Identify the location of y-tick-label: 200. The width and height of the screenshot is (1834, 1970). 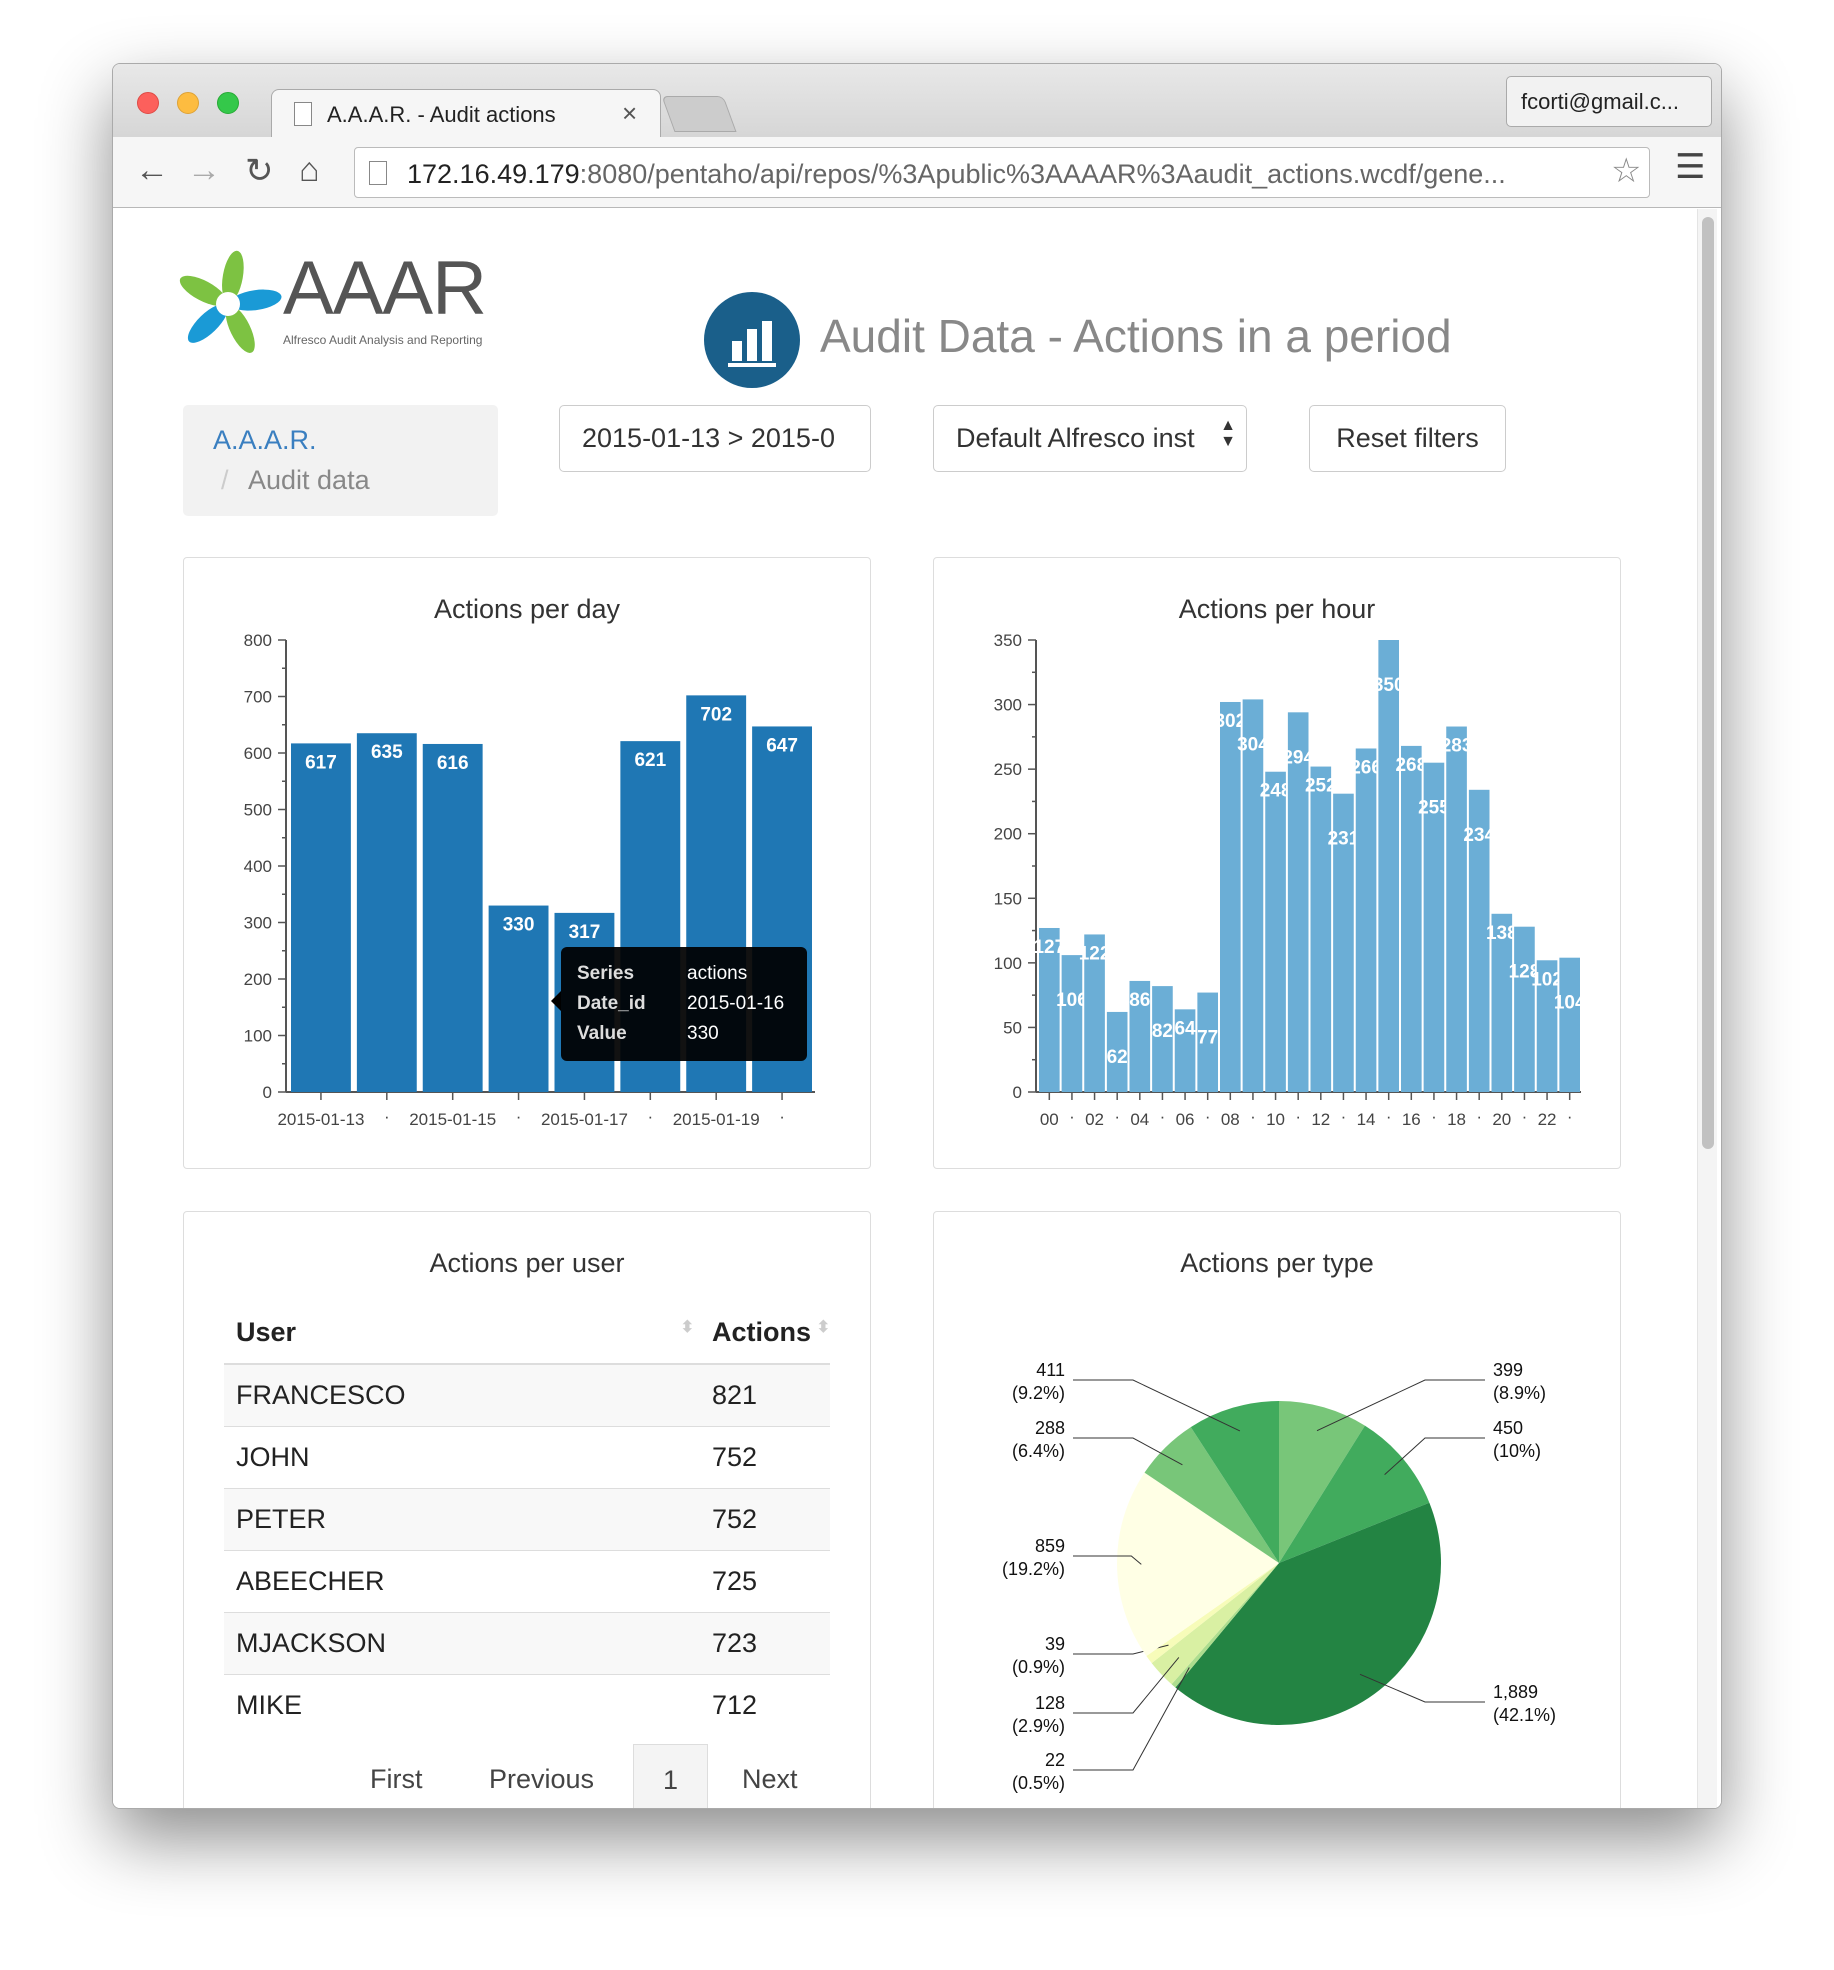
(1008, 834).